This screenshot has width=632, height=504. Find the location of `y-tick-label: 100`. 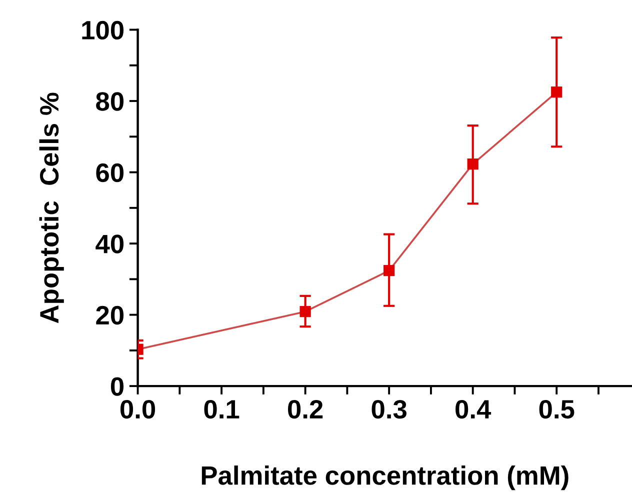

y-tick-label: 100 is located at coordinates (103, 30).